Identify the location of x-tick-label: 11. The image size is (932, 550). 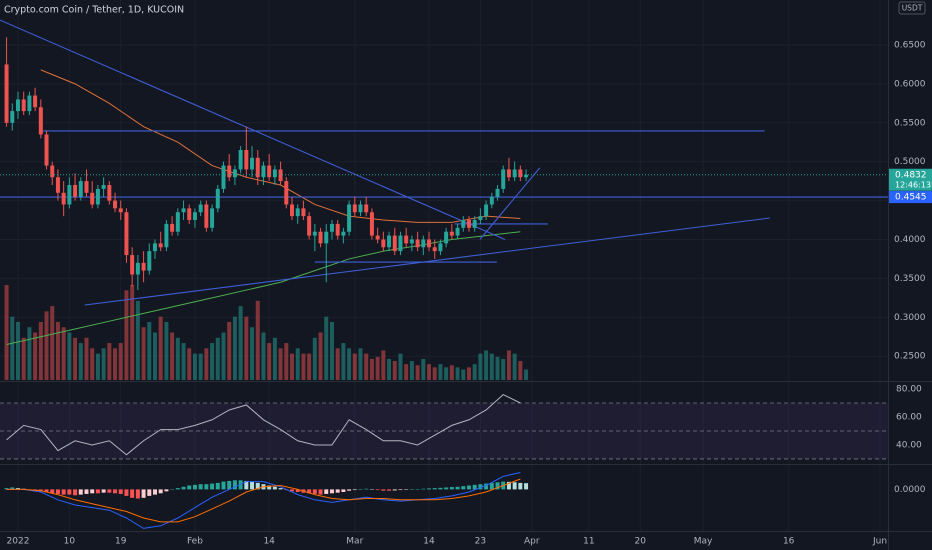
(588, 542).